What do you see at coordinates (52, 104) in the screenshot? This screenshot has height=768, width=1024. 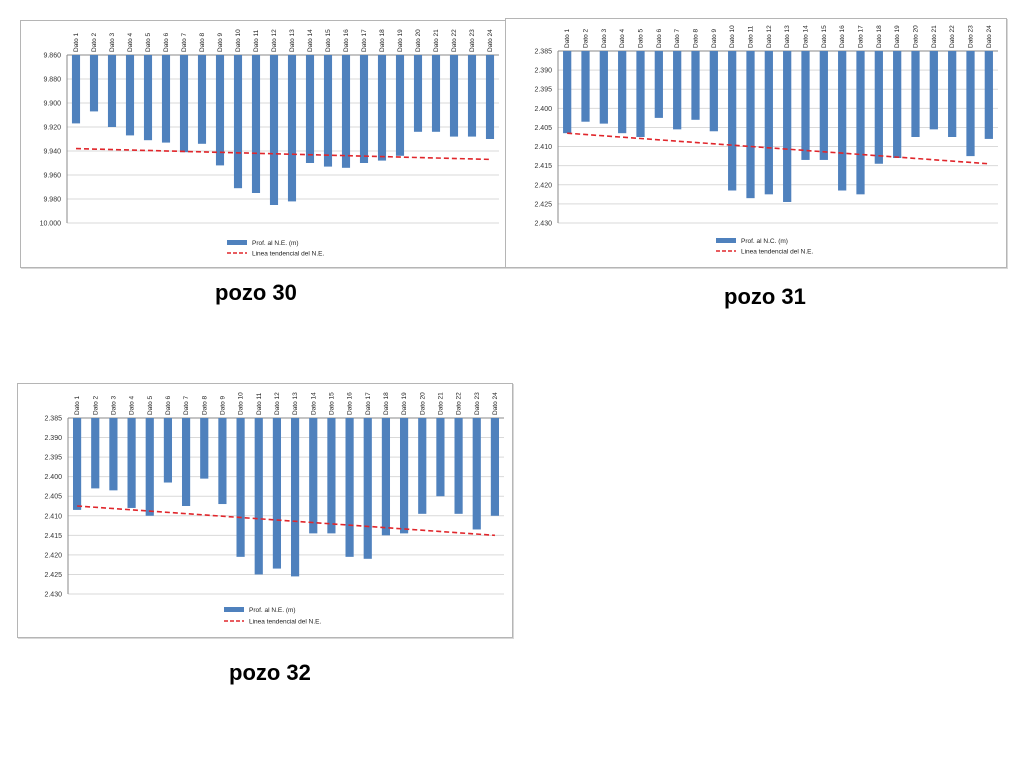 I see `y-tick-label: 9.900` at bounding box center [52, 104].